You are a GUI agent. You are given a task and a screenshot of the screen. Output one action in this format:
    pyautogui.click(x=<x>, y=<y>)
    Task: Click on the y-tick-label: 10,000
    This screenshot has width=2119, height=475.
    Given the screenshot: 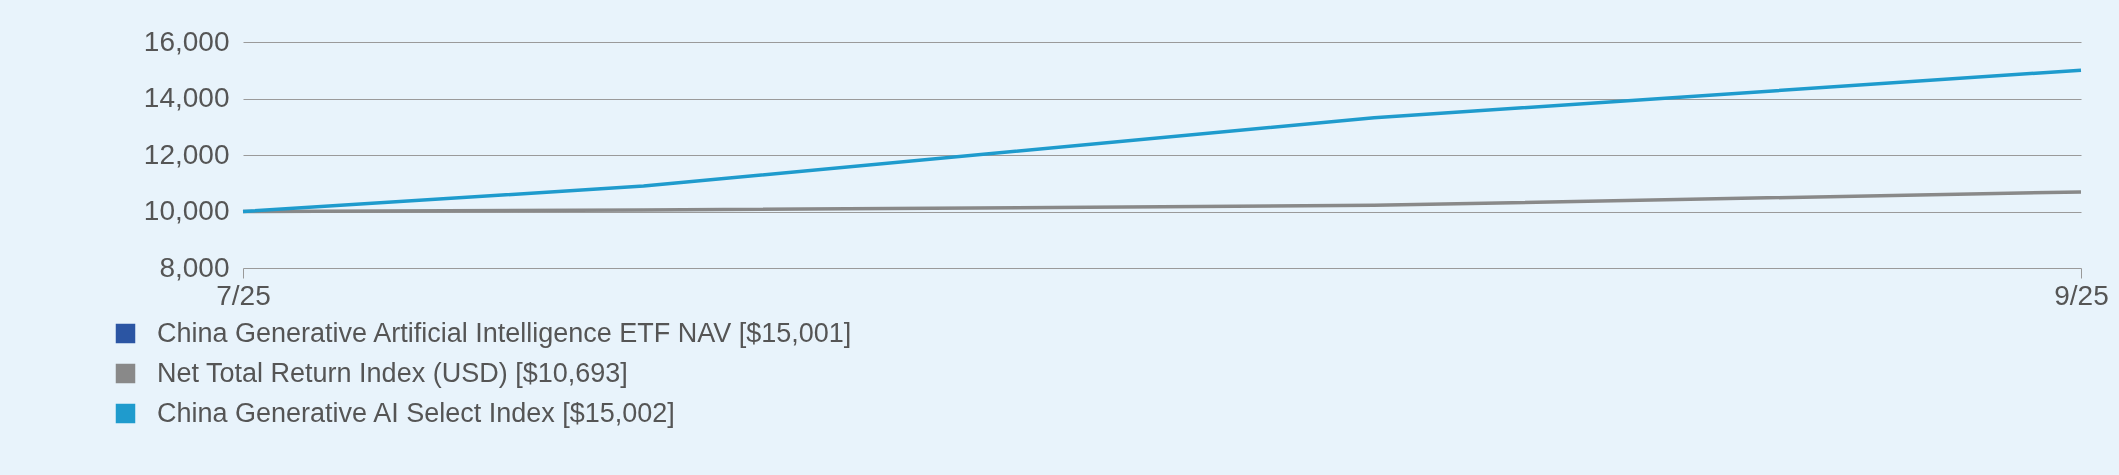 What is the action you would take?
    pyautogui.click(x=186, y=210)
    